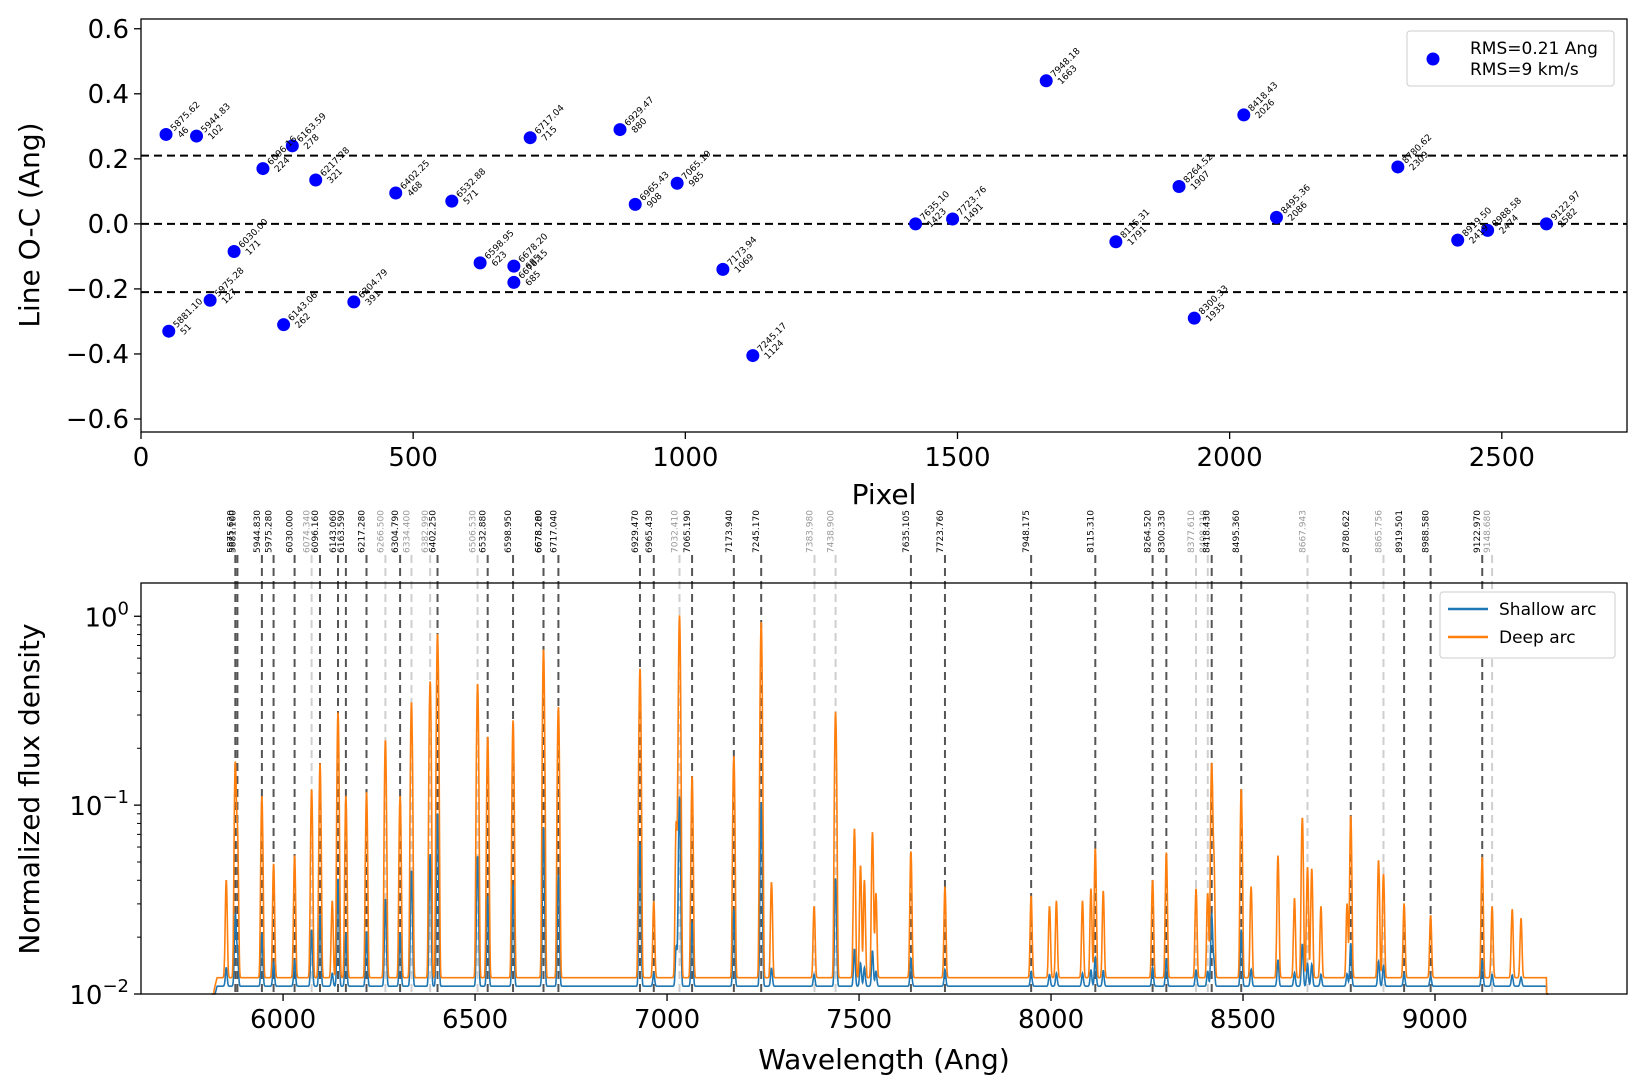 This screenshot has width=1634, height=1086. I want to click on line-id-label: 5875.620, so click(231, 531).